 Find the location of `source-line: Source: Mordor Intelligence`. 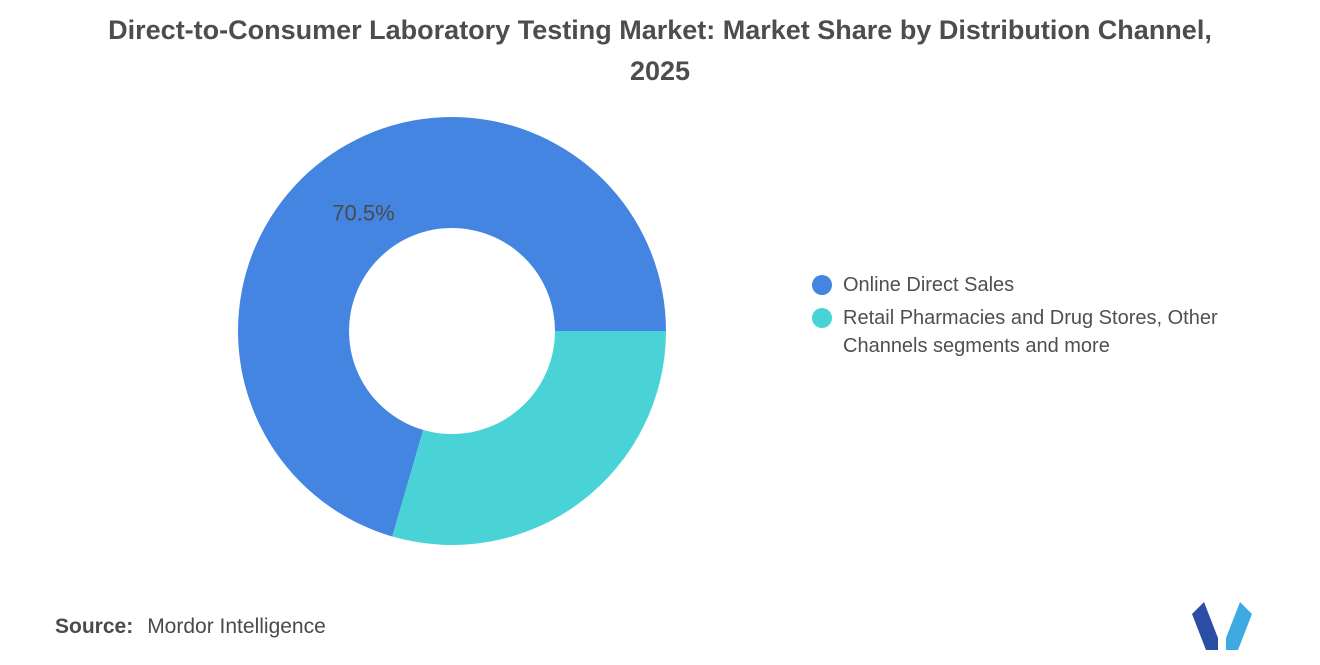

source-line: Source: Mordor Intelligence is located at coordinates (190, 627).